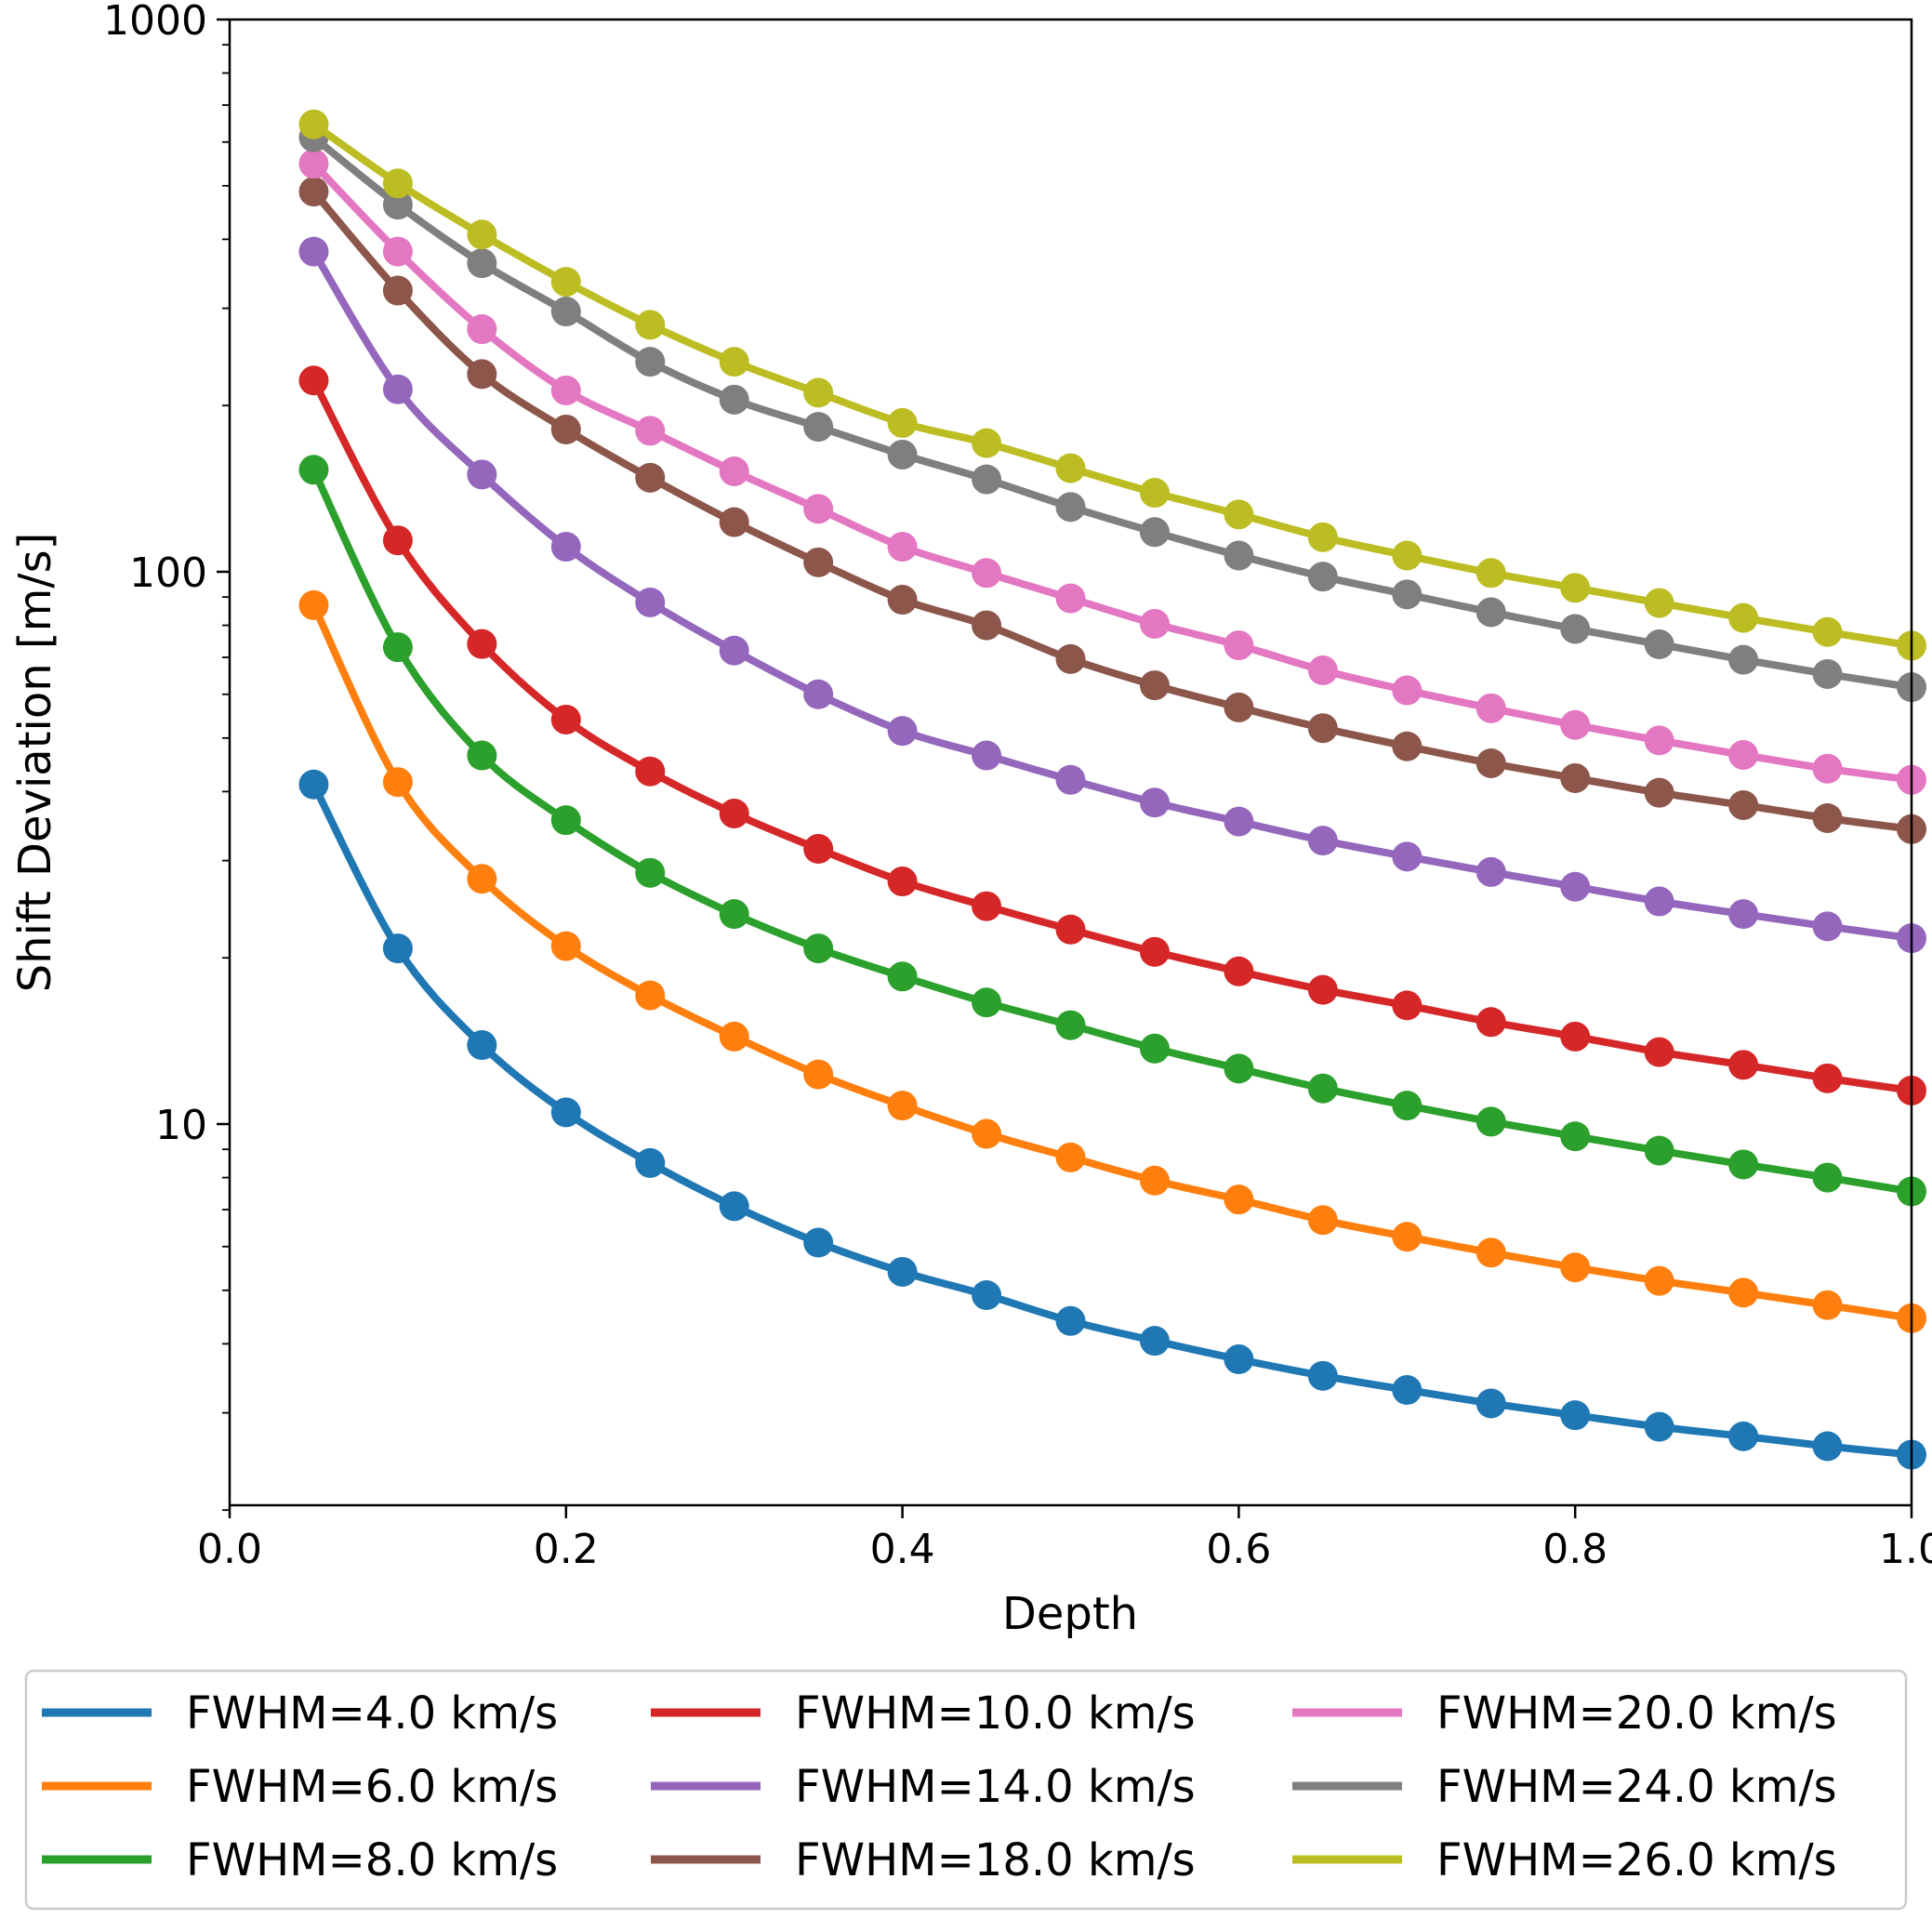 The image size is (1932, 1932). What do you see at coordinates (1238, 1550) in the screenshot?
I see `x-tick-label: 0.6` at bounding box center [1238, 1550].